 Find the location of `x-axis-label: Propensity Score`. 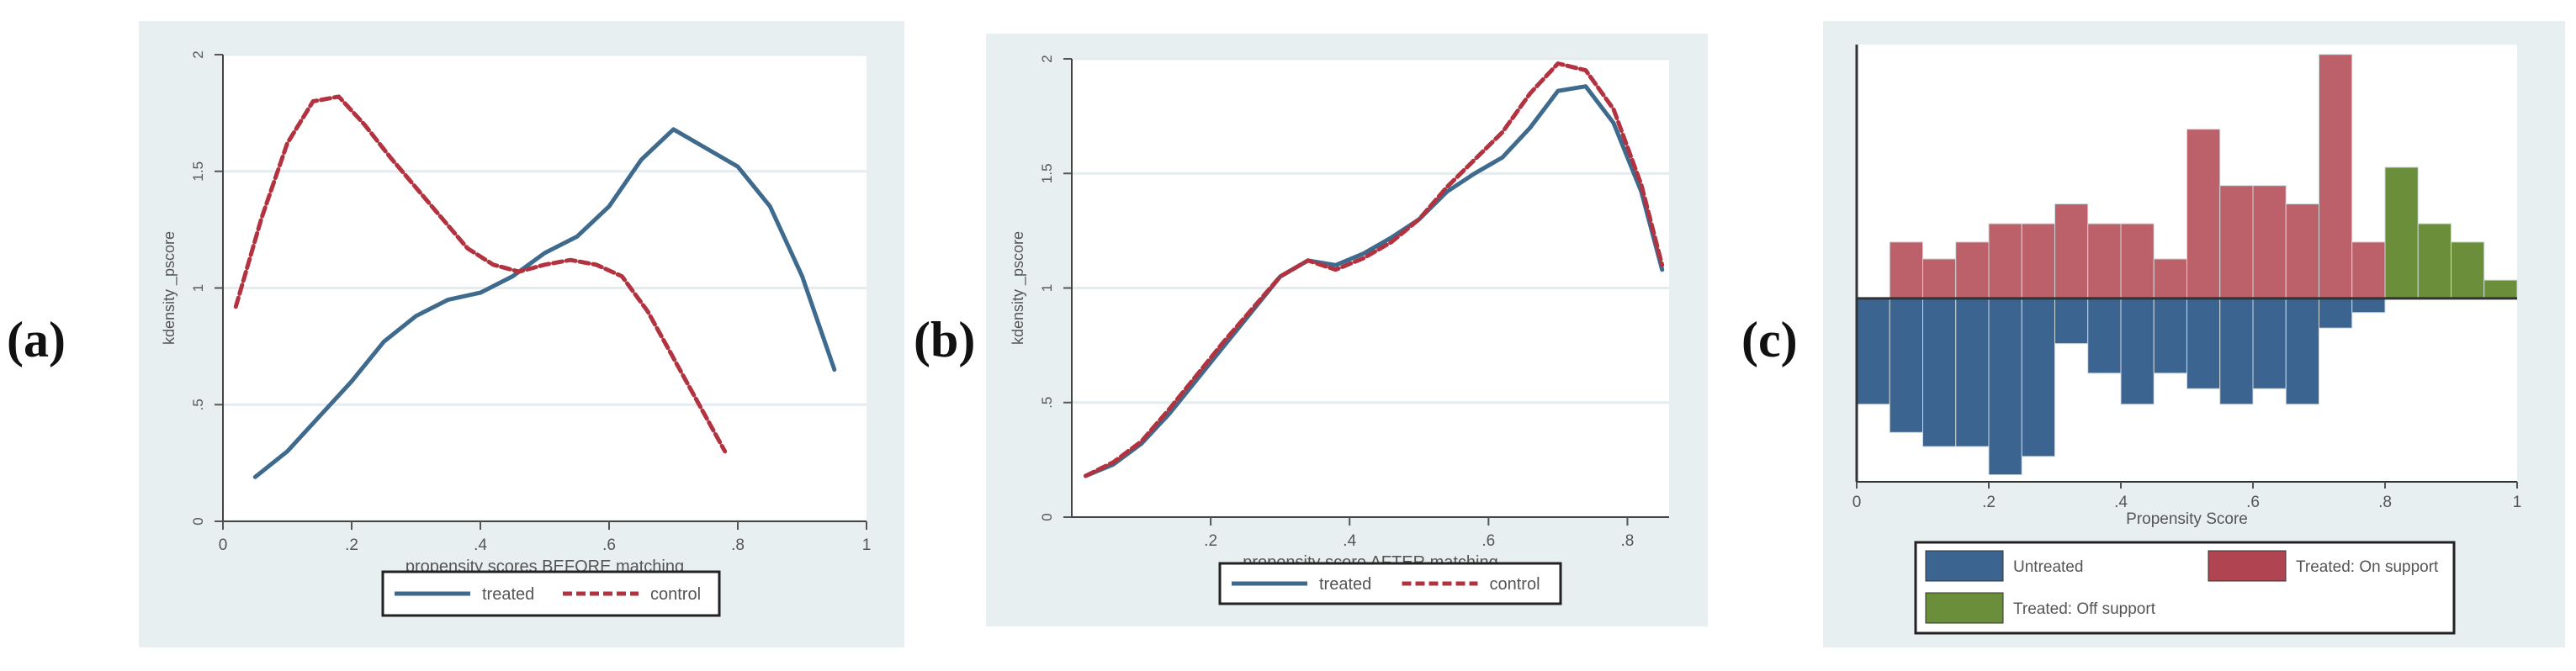

x-axis-label: Propensity Score is located at coordinates (2187, 519).